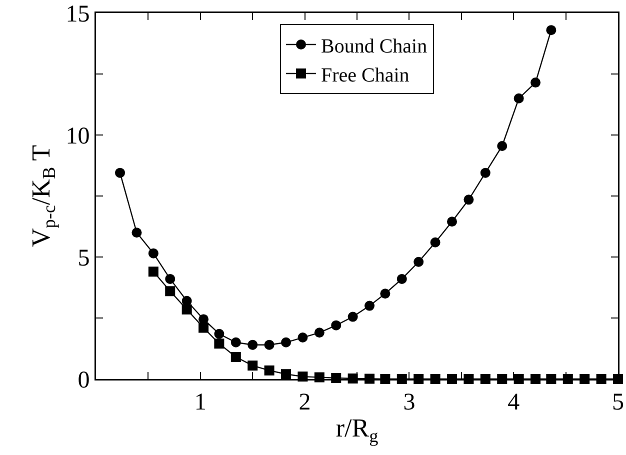  What do you see at coordinates (357, 430) in the screenshot?
I see `x-axis-title: r/R$_{g}$` at bounding box center [357, 430].